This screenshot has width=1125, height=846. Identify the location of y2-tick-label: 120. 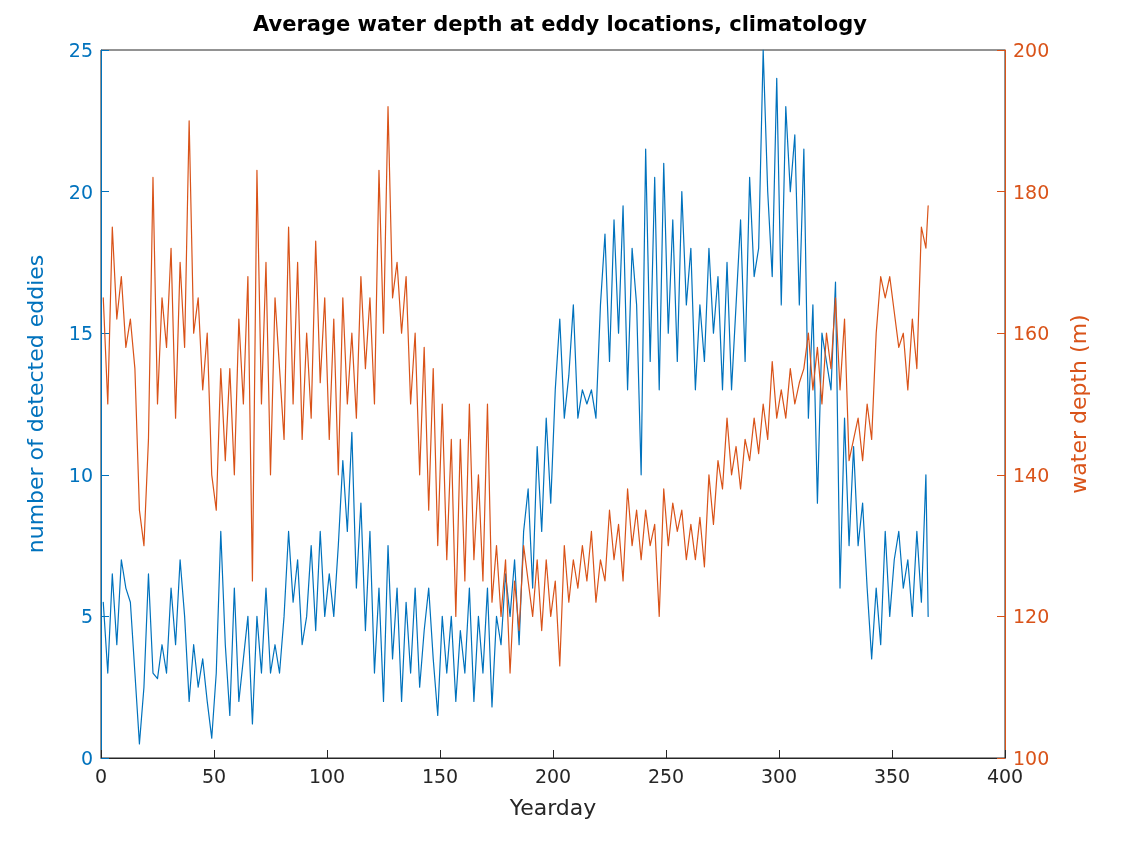
(1031, 616).